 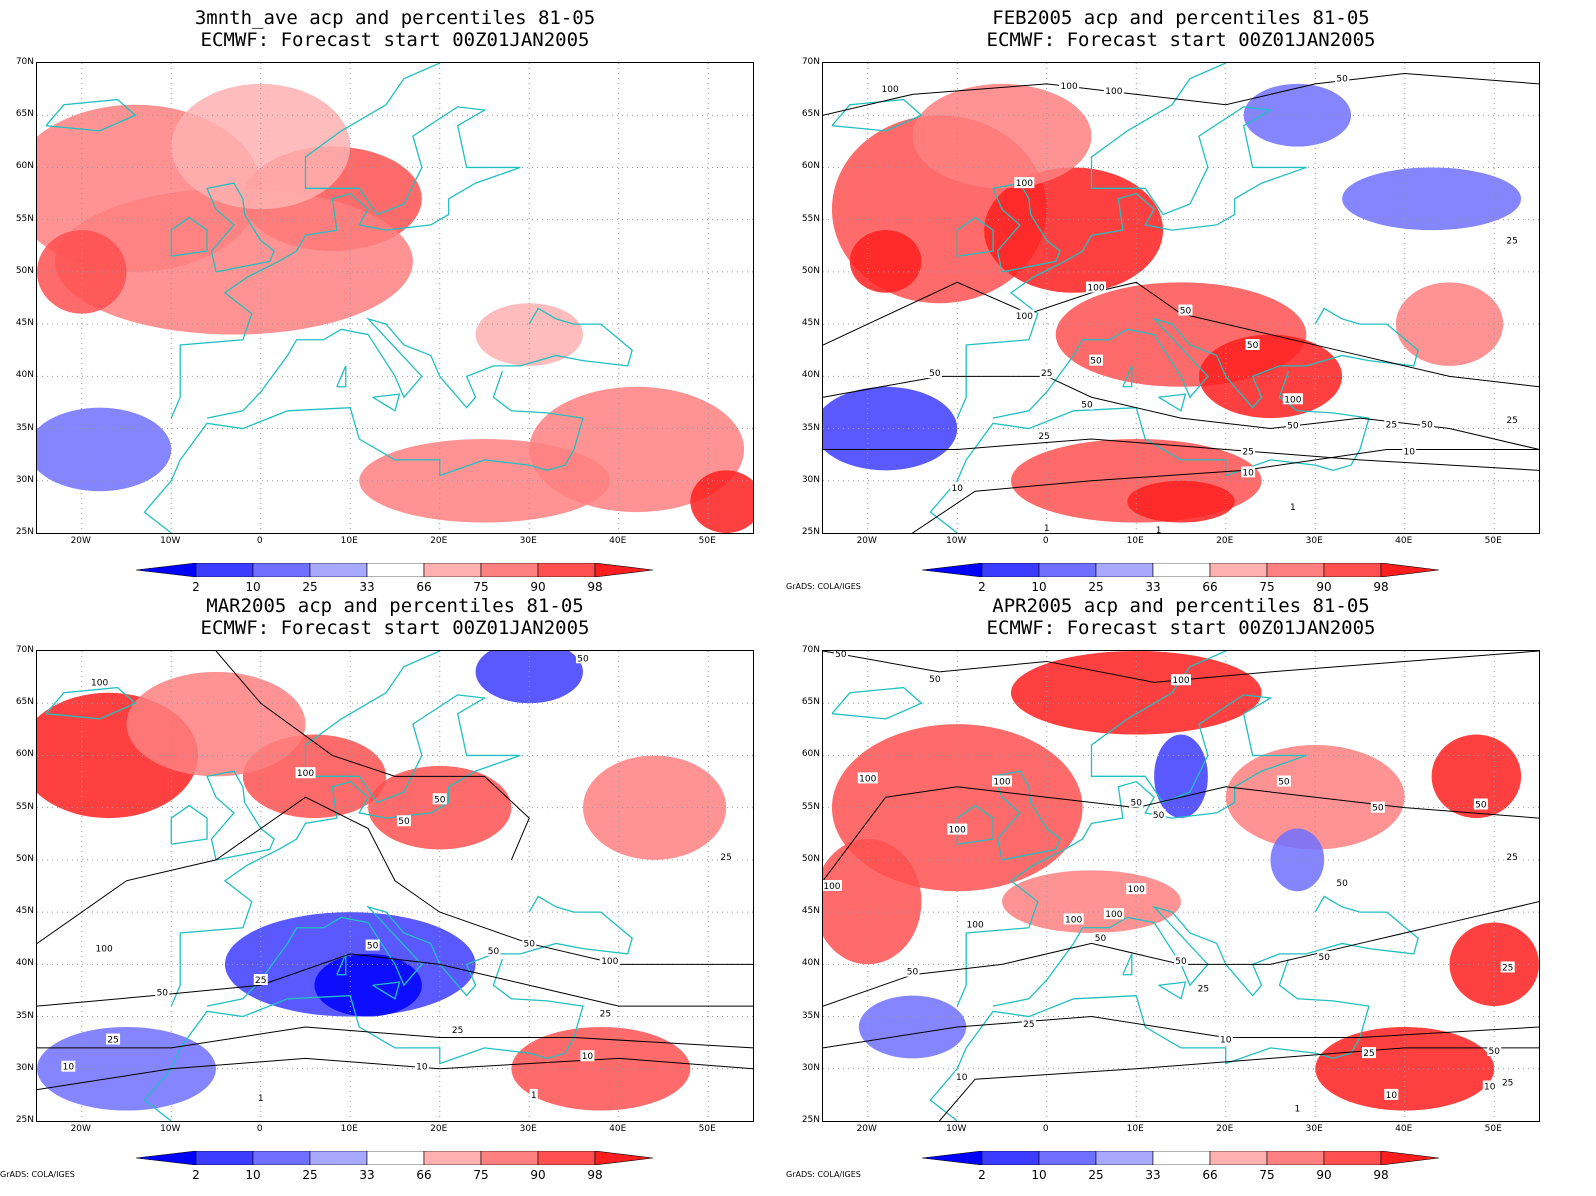 What do you see at coordinates (395, 606) in the screenshot?
I see `panel-title: MAR2005 acp and percentiles 81-05` at bounding box center [395, 606].